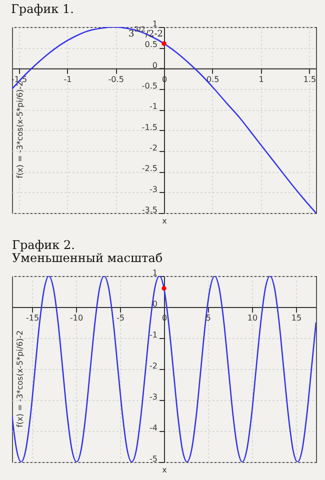  I want to click on x-tick-label: -15, so click(33, 318).